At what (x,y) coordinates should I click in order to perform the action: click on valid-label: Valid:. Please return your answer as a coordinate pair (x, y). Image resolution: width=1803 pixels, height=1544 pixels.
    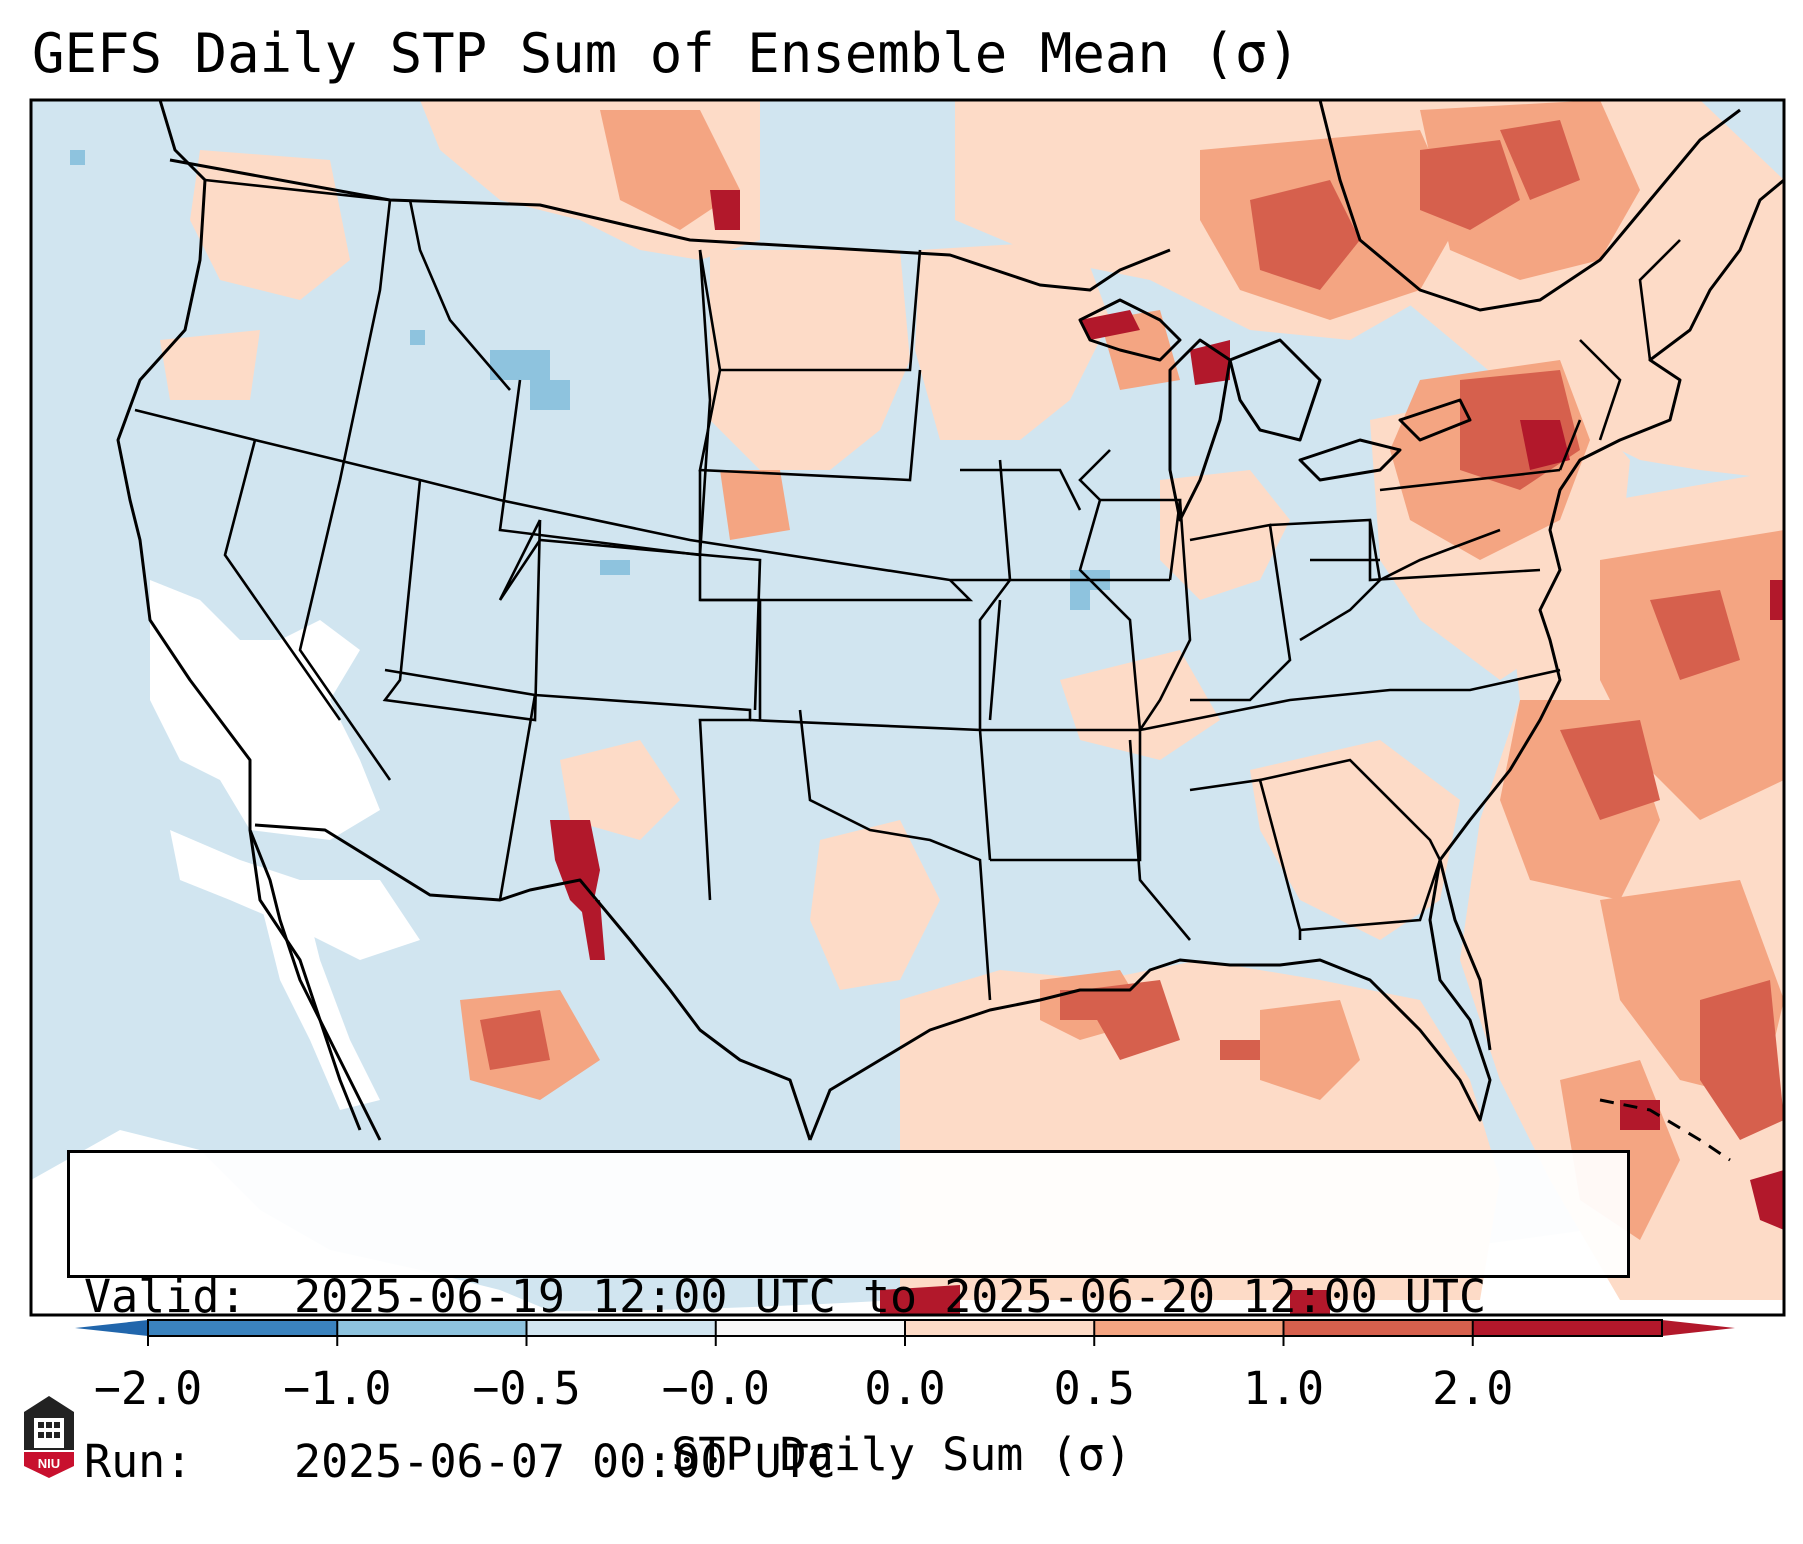
    Looking at the image, I should click on (165, 1296).